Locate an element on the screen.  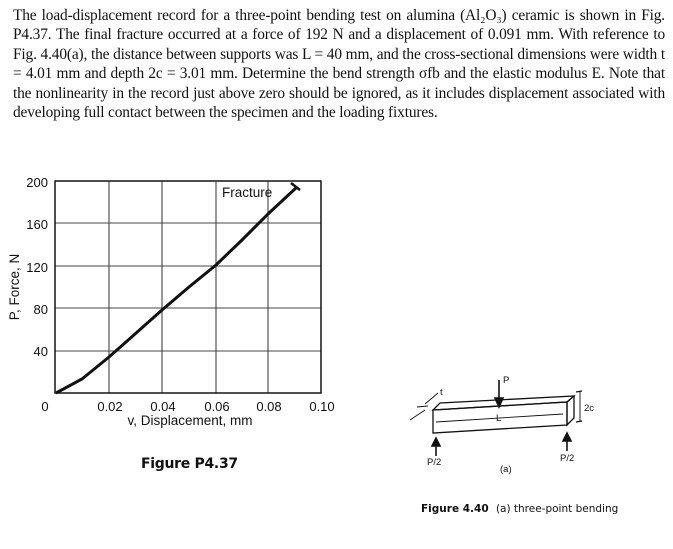
svg-text: 0.06 is located at coordinates (216, 406).